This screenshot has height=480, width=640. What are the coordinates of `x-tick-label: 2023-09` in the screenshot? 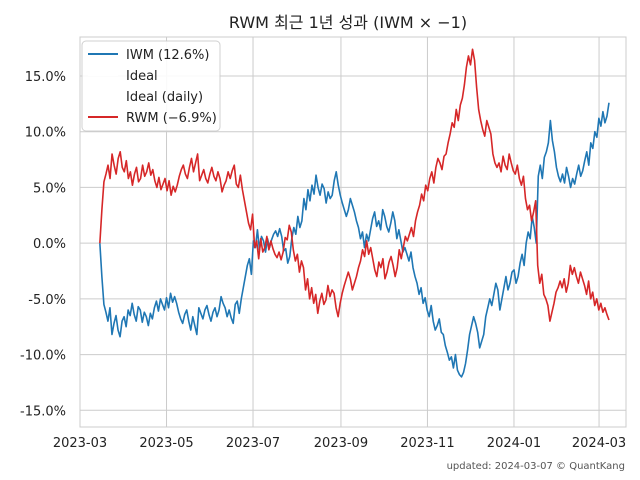 It's located at (341, 443).